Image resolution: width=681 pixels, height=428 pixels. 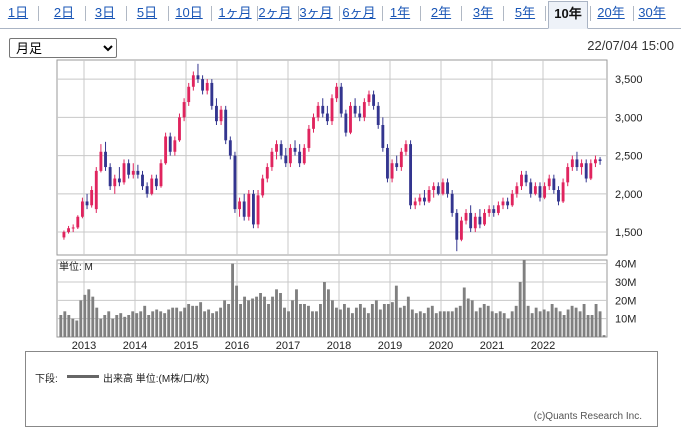 I want to click on tab-11: 2年, so click(x=441, y=12).